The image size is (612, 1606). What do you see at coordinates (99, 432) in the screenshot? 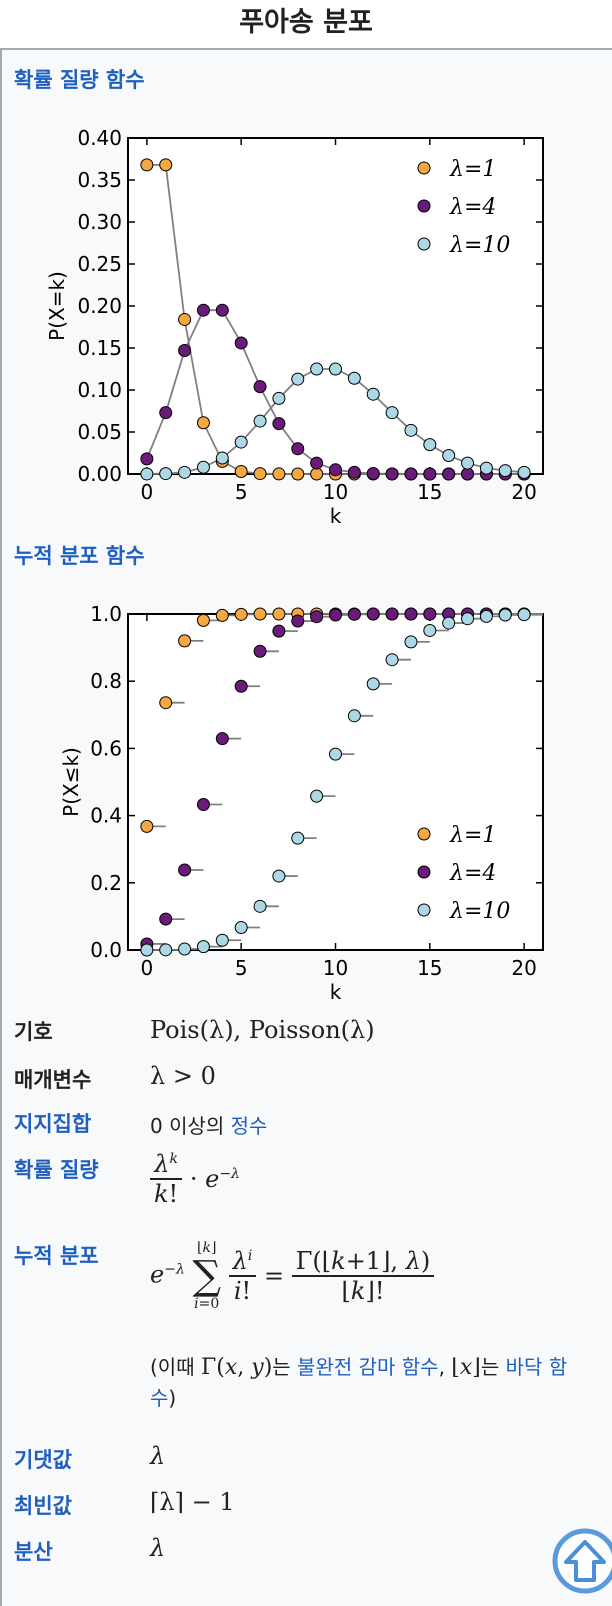
I see `y-tick-label: 0.05` at bounding box center [99, 432].